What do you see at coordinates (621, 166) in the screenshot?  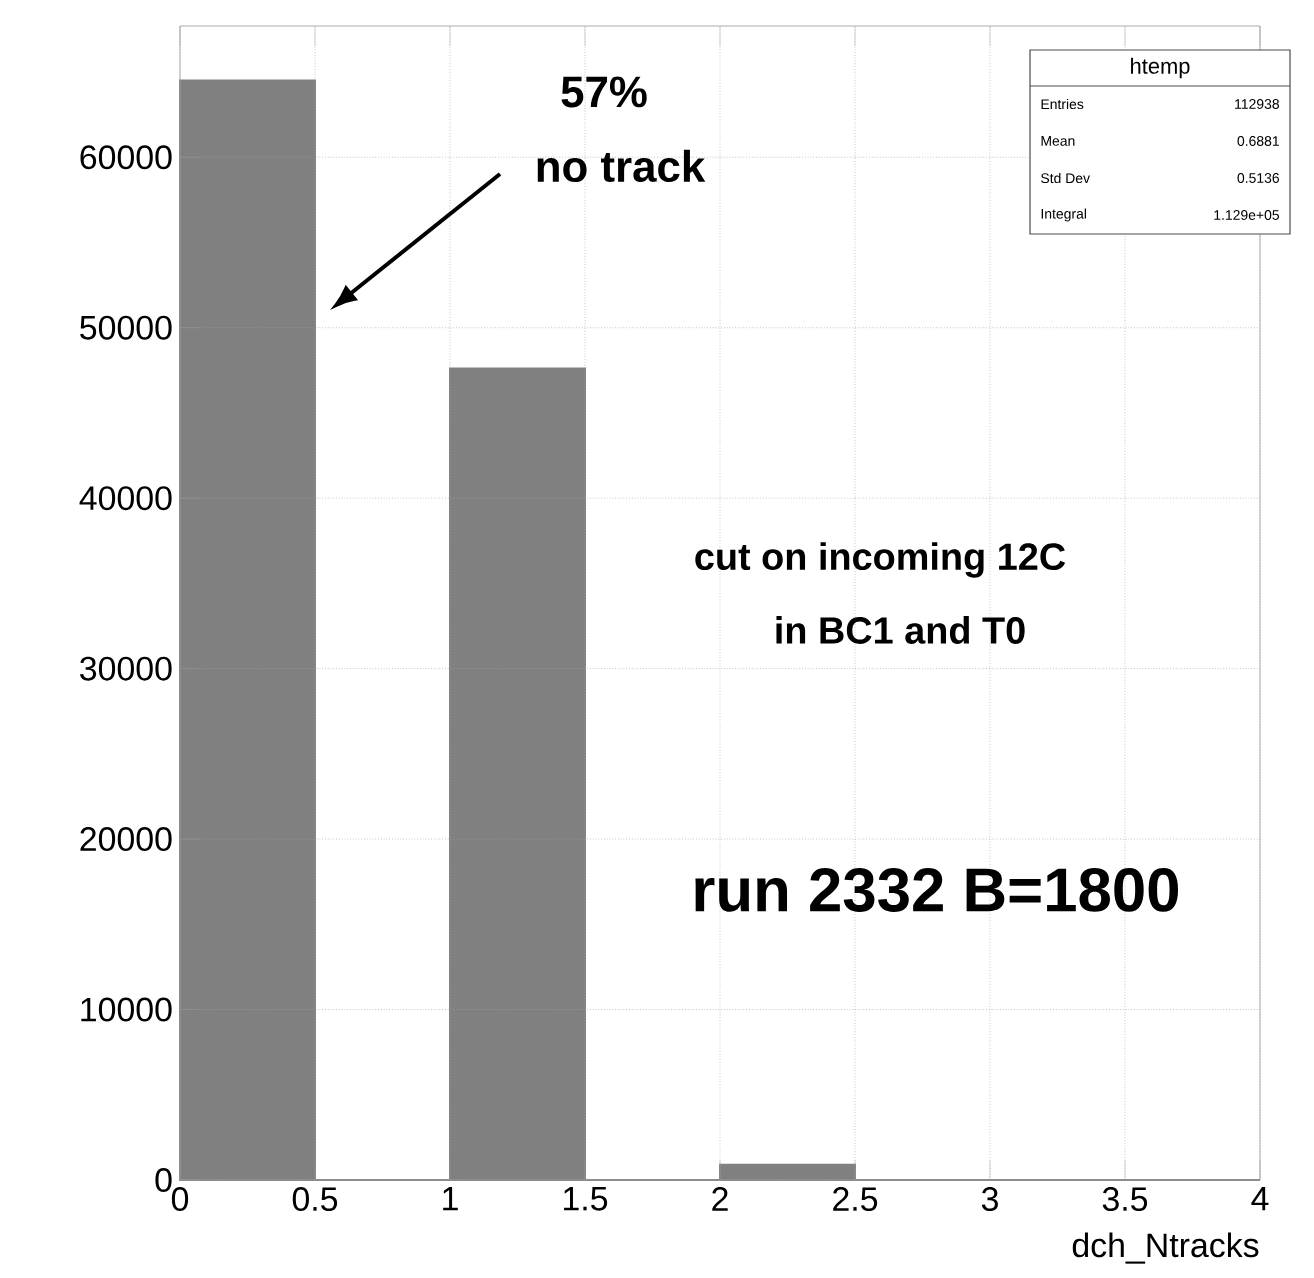 I see `annotation: no track` at bounding box center [621, 166].